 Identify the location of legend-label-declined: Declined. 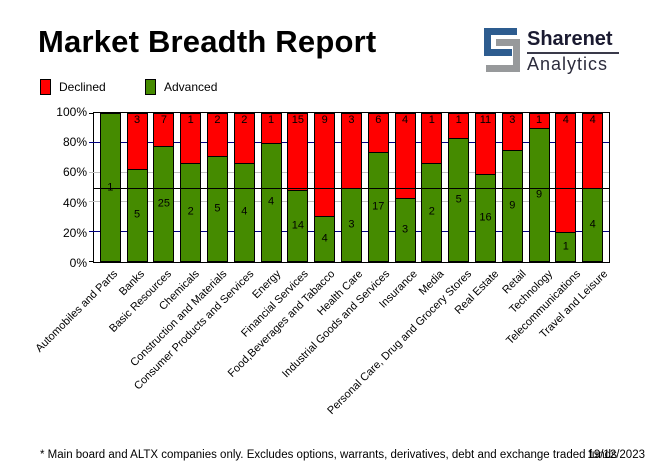
(82, 86).